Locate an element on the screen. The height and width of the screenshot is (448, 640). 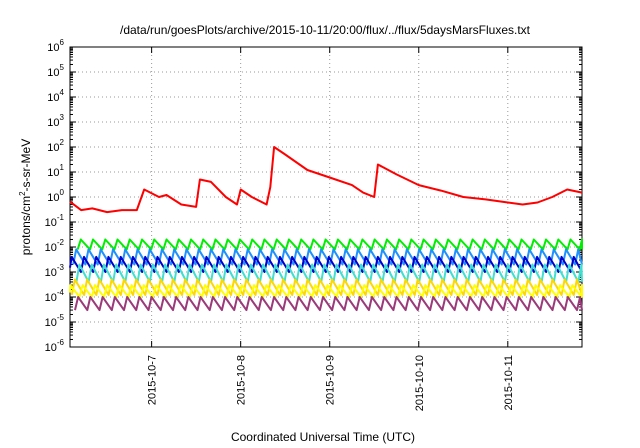
y-tick-label-exponent: -5 is located at coordinates (61, 317).